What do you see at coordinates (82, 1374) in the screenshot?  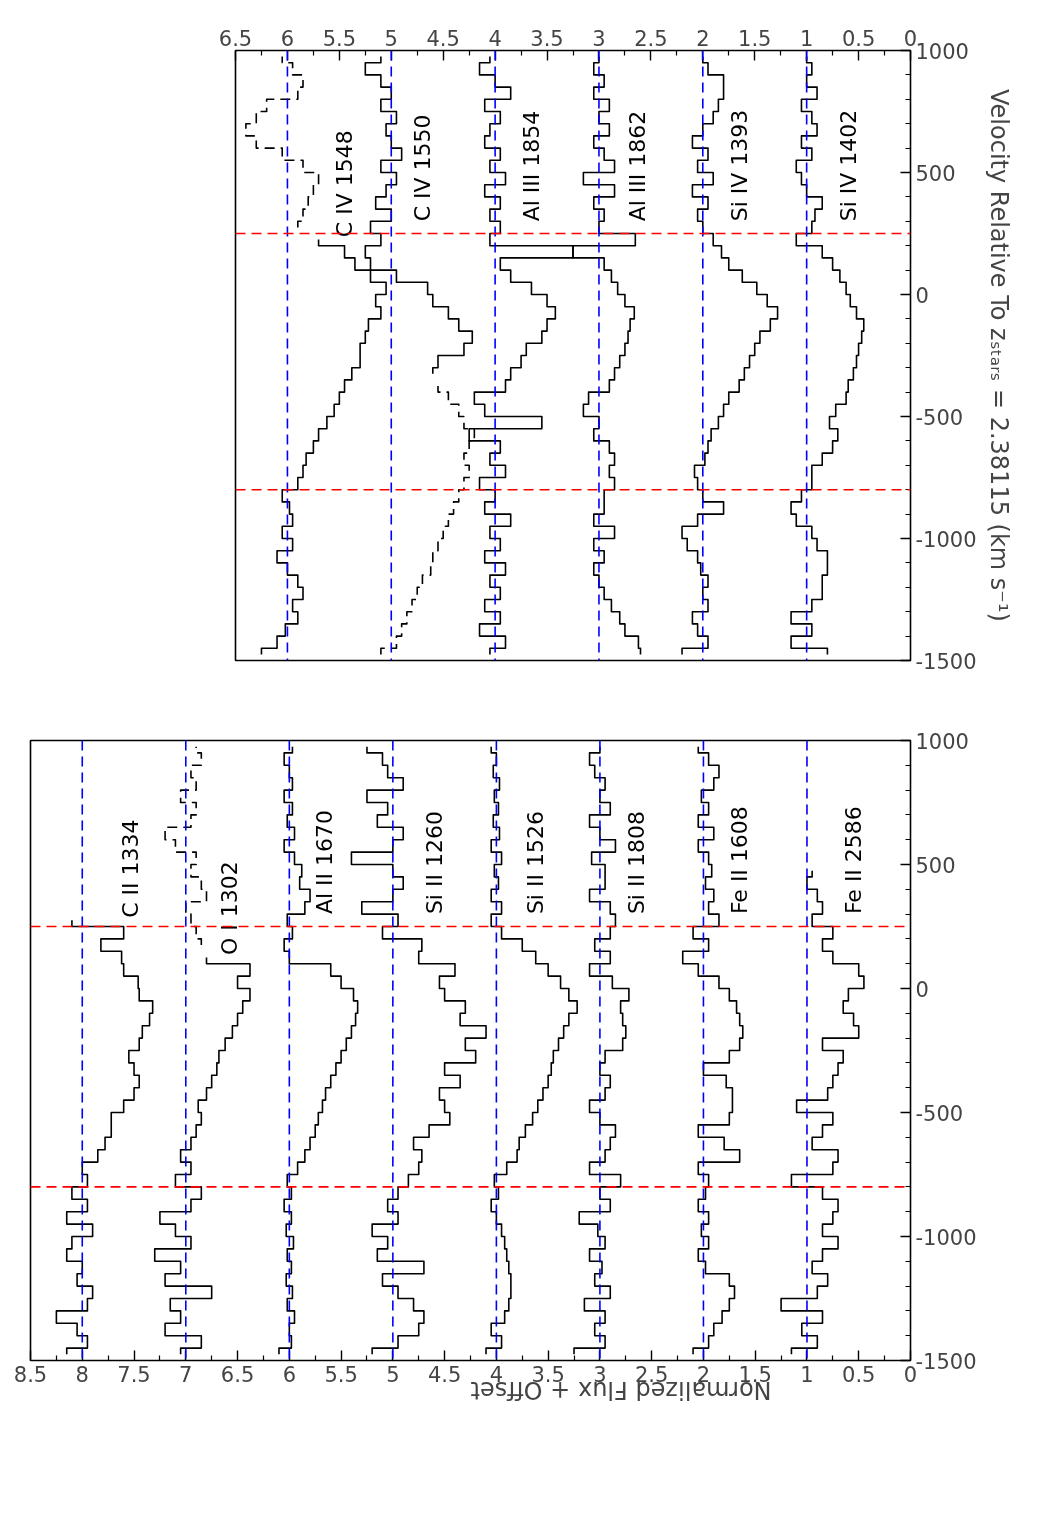 I see `x-tick-label: 8` at bounding box center [82, 1374].